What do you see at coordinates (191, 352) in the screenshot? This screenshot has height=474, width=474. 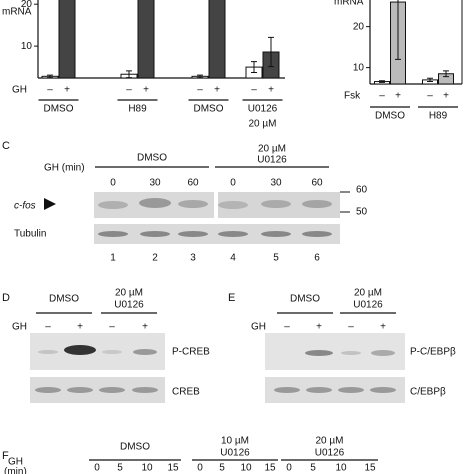 I see `blot-label: P-CREB` at bounding box center [191, 352].